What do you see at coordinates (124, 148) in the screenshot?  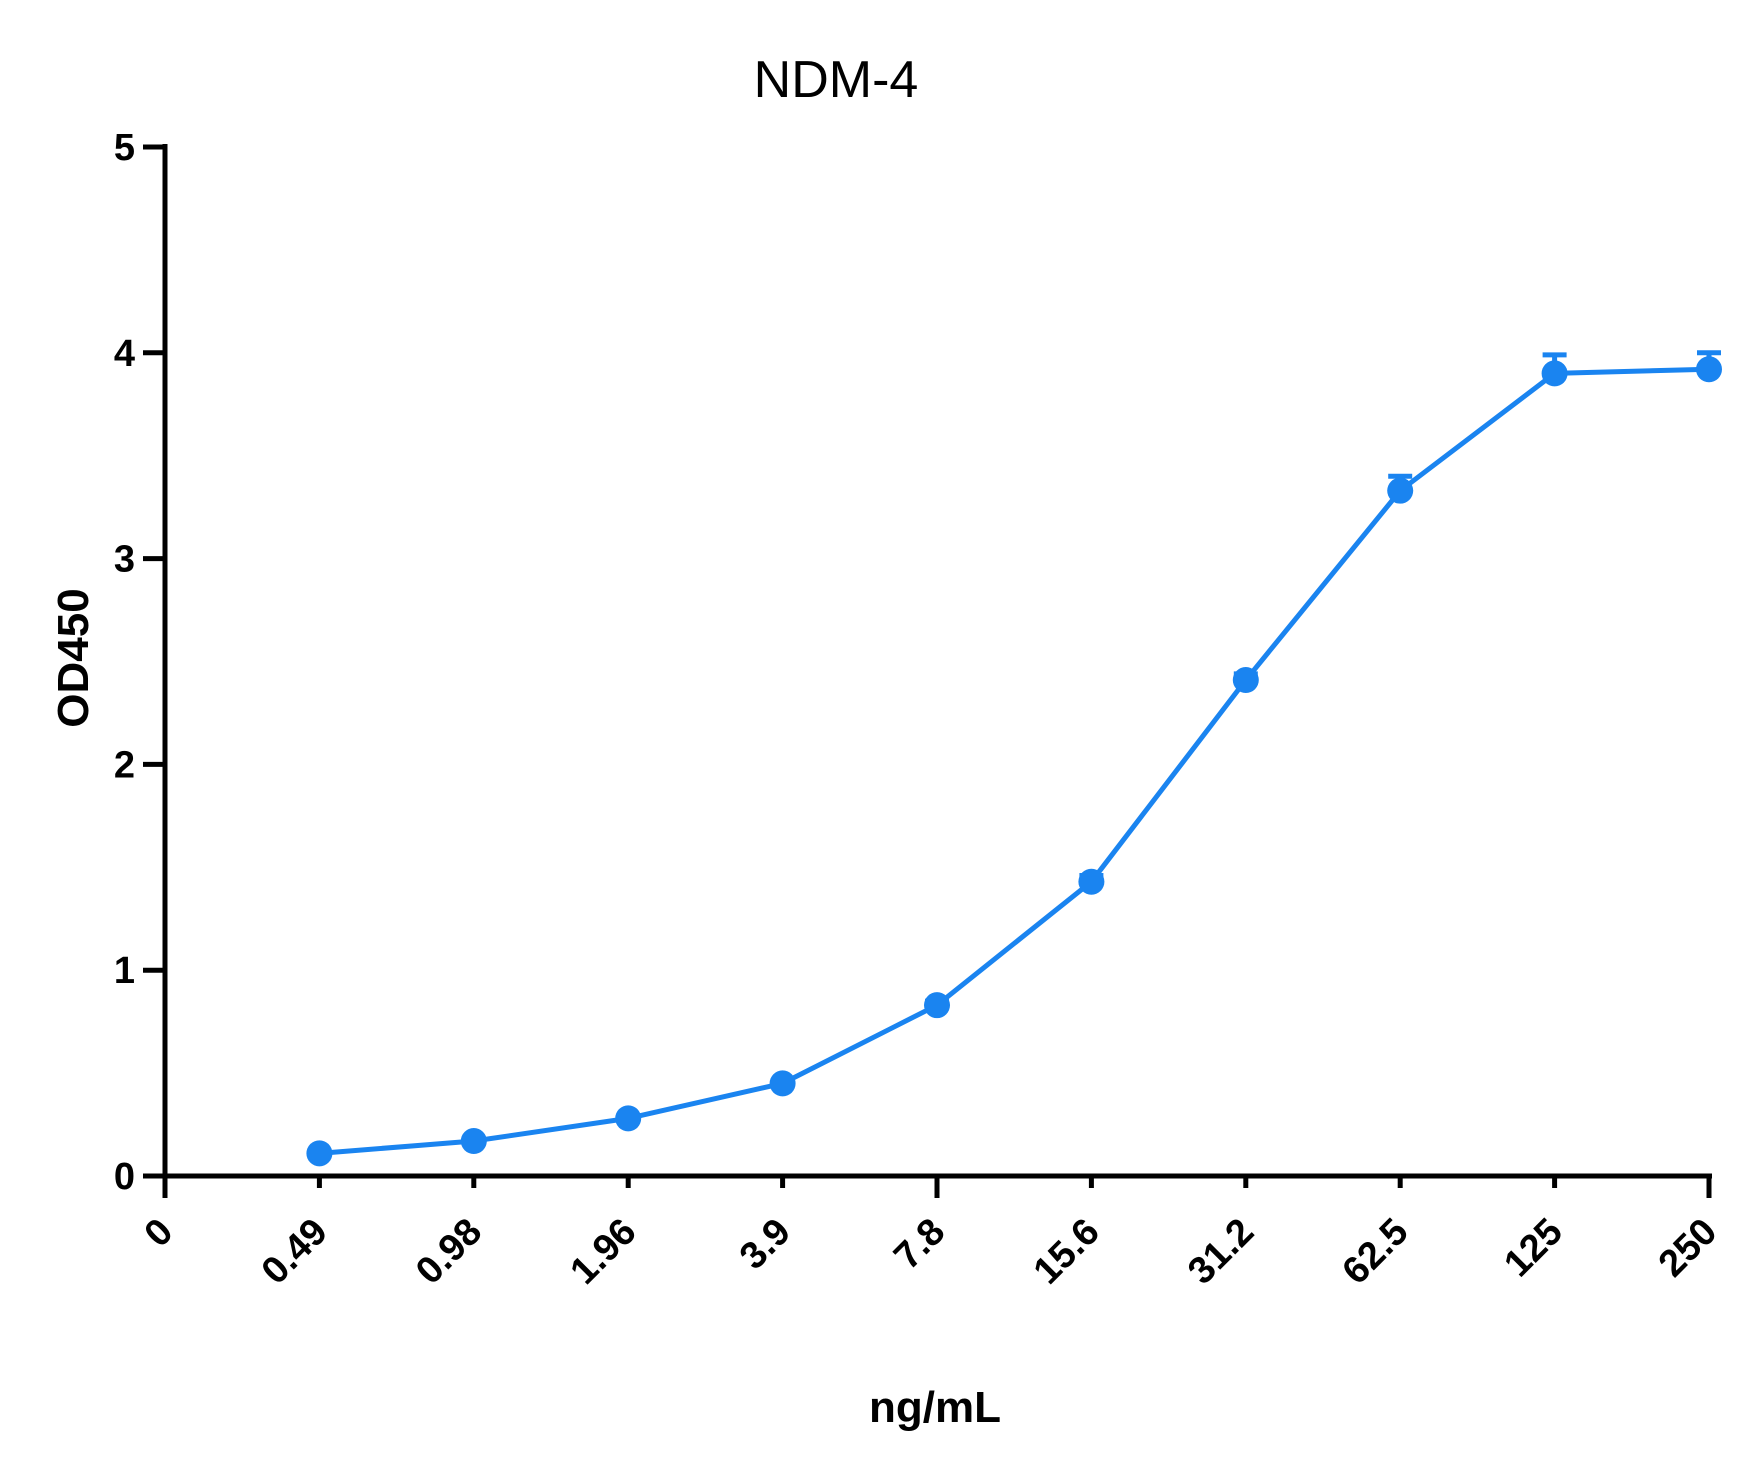 I see `y-tick-label: 5` at bounding box center [124, 148].